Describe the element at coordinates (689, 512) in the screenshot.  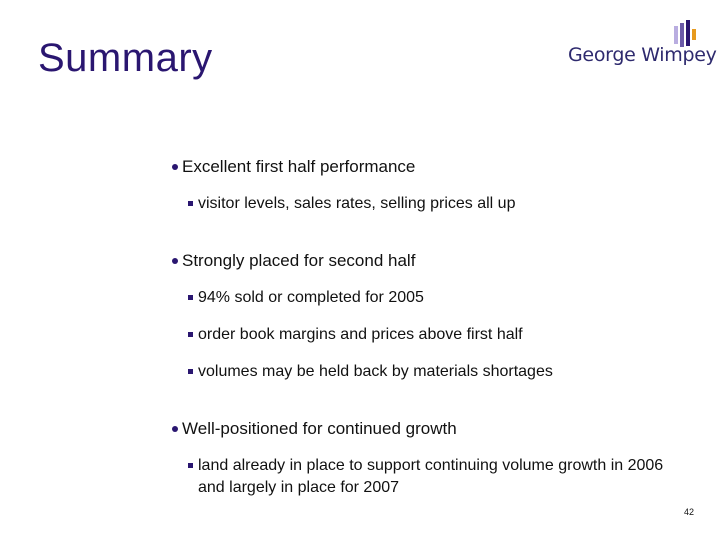
I see `page-number: 42` at that location.